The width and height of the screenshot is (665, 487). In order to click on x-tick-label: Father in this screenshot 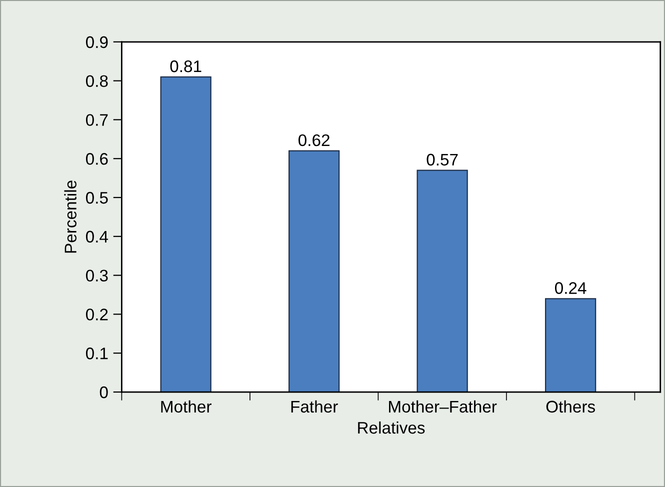, I will do `click(314, 406)`.